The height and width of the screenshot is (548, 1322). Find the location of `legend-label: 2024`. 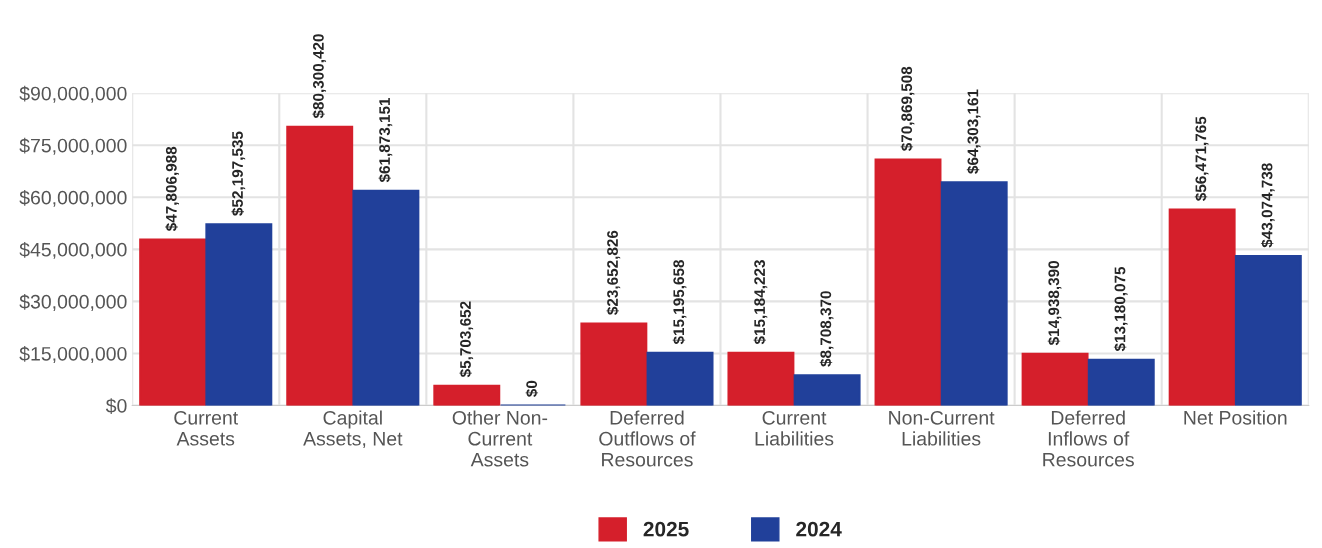

legend-label: 2024 is located at coordinates (819, 529).